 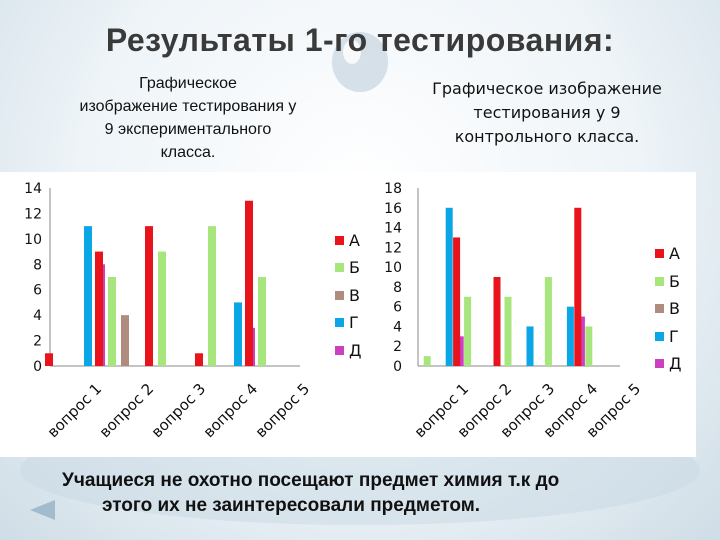 I want to click on chart2-title-line: тестирования у 9, so click(x=546, y=112).